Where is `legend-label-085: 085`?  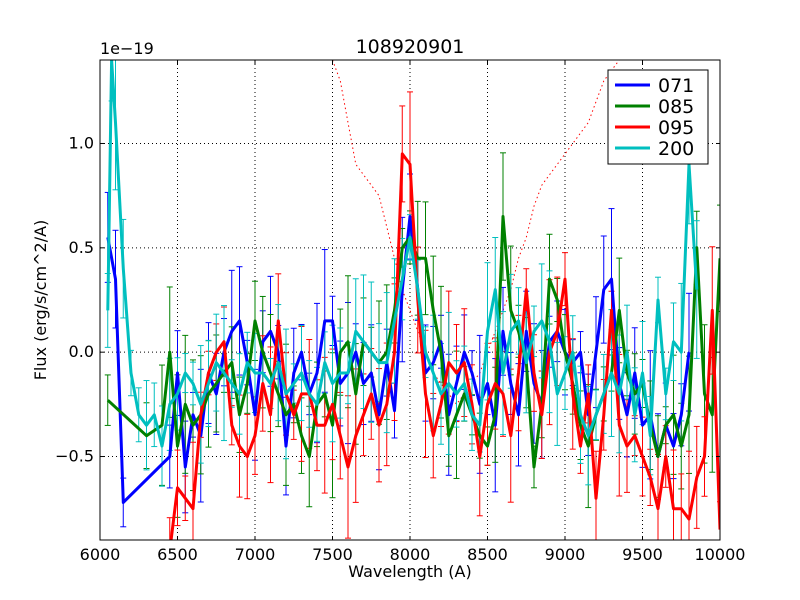
legend-label-085: 085 is located at coordinates (676, 107).